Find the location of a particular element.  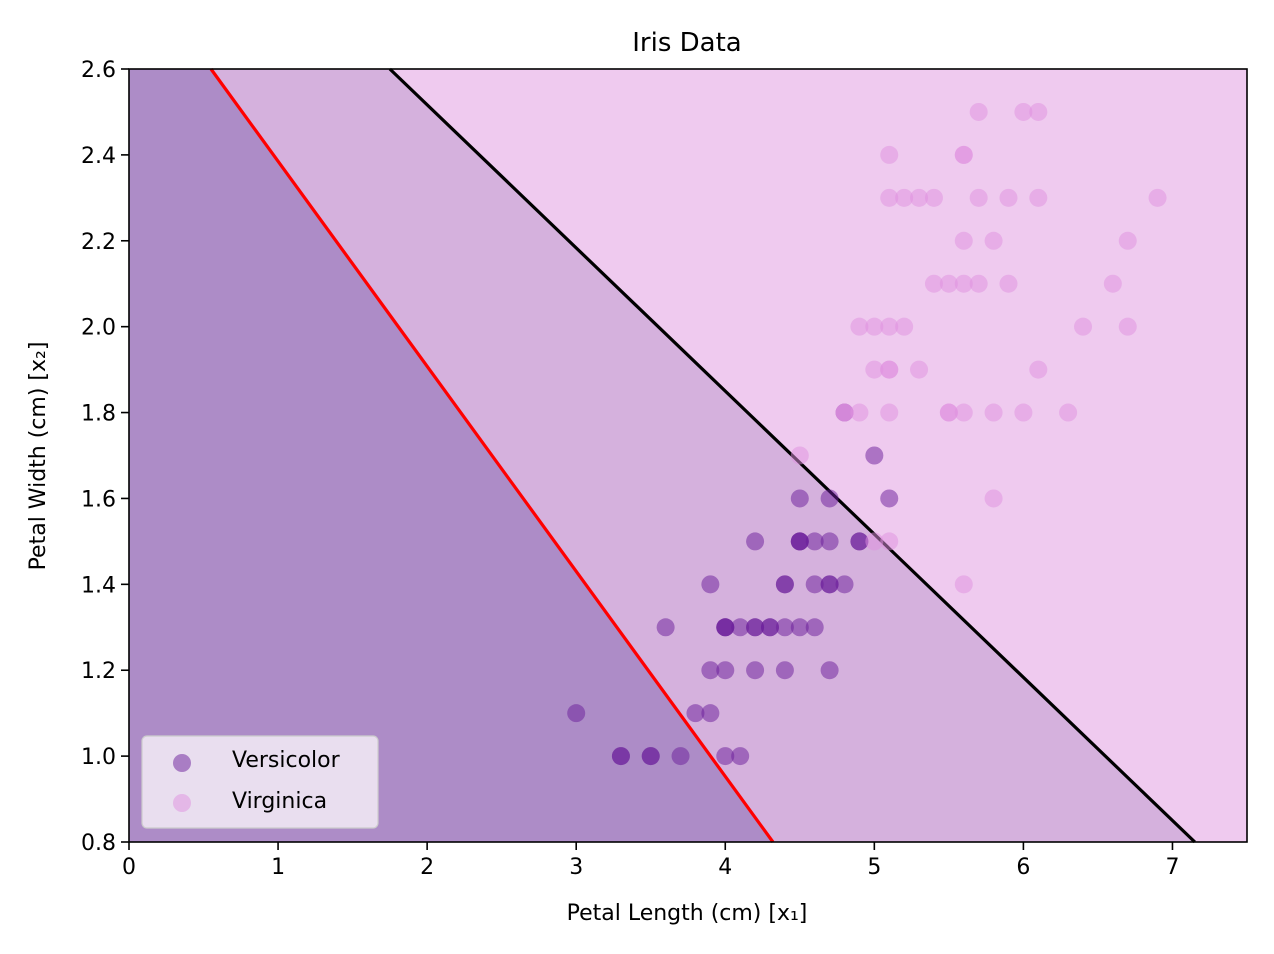

y-tick-label: 1.4 is located at coordinates (98, 585).